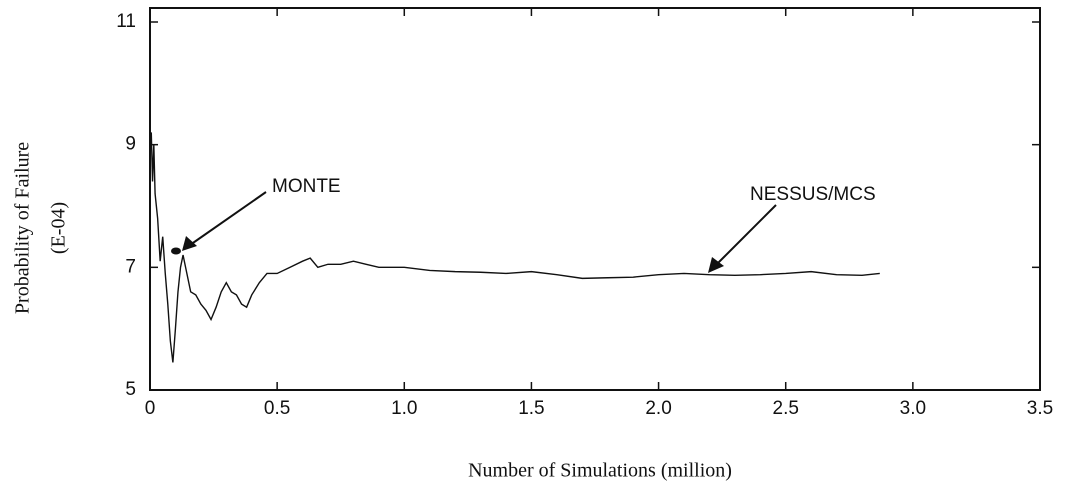  What do you see at coordinates (130, 266) in the screenshot?
I see `y-tick-label: 7` at bounding box center [130, 266].